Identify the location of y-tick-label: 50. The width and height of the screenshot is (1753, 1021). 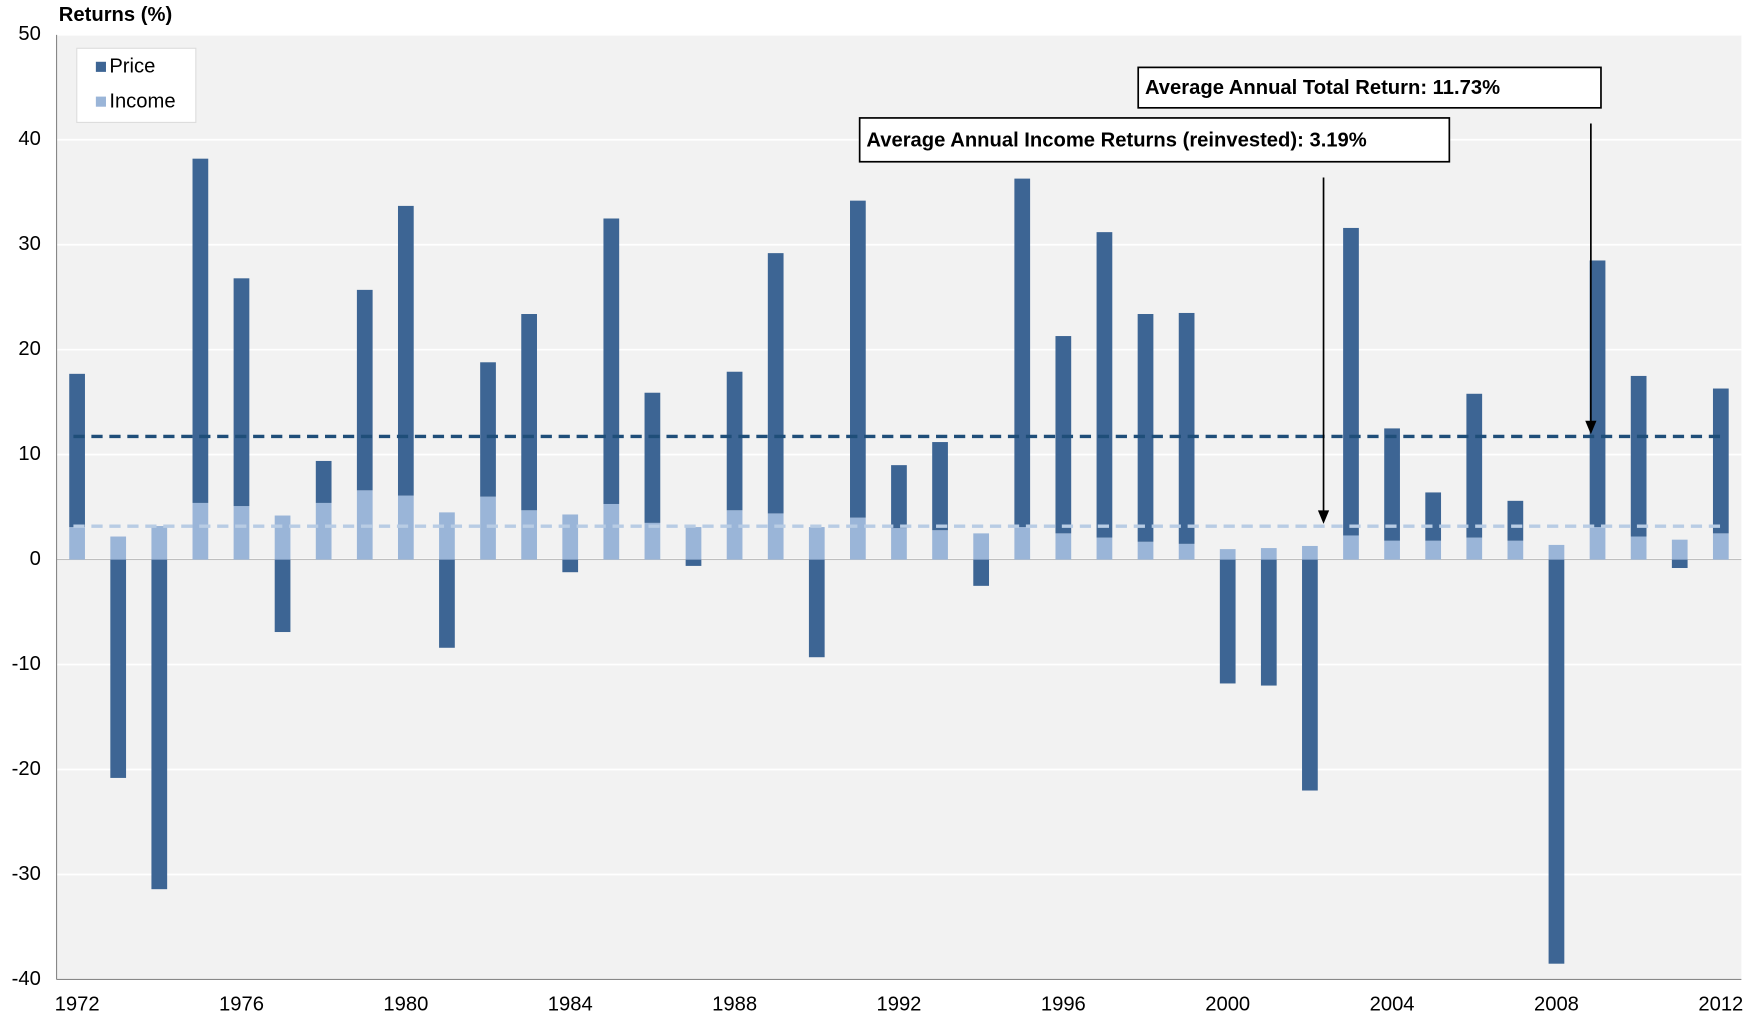
(29, 34).